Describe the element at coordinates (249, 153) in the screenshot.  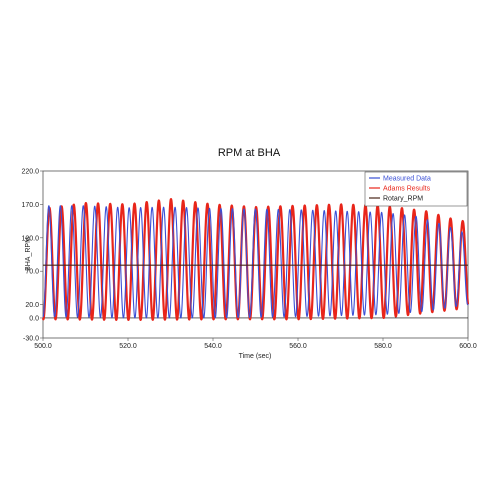
I see `chart-title: RPM at BHA` at that location.